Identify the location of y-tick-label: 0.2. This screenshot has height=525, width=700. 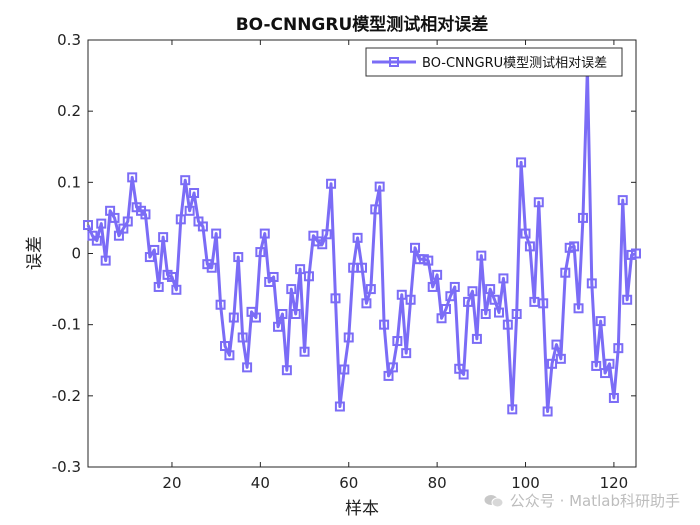
(69, 111).